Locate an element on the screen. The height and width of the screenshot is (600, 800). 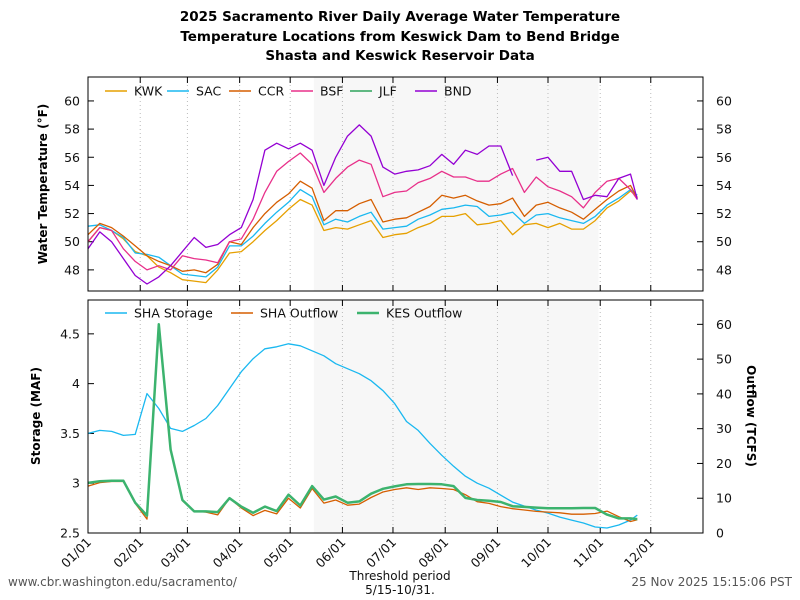
y2-tick-label: 30 is located at coordinates (724, 428).